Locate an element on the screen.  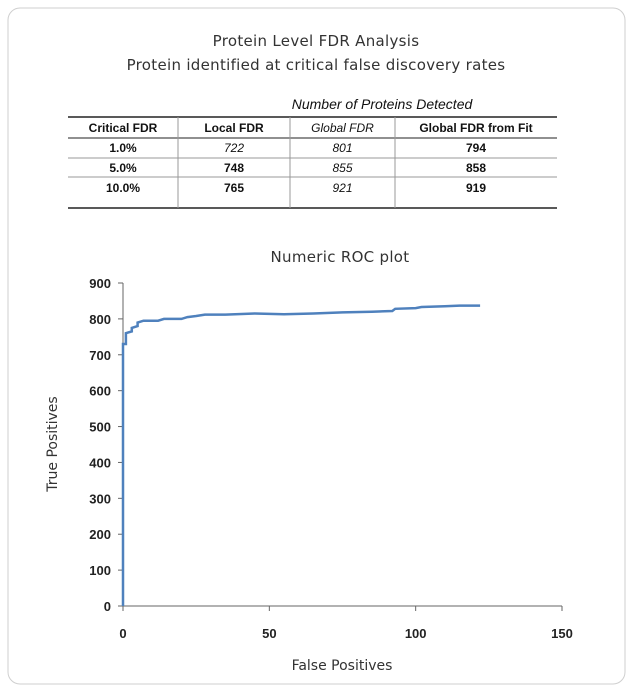
y-tick-label: 600 is located at coordinates (100, 391).